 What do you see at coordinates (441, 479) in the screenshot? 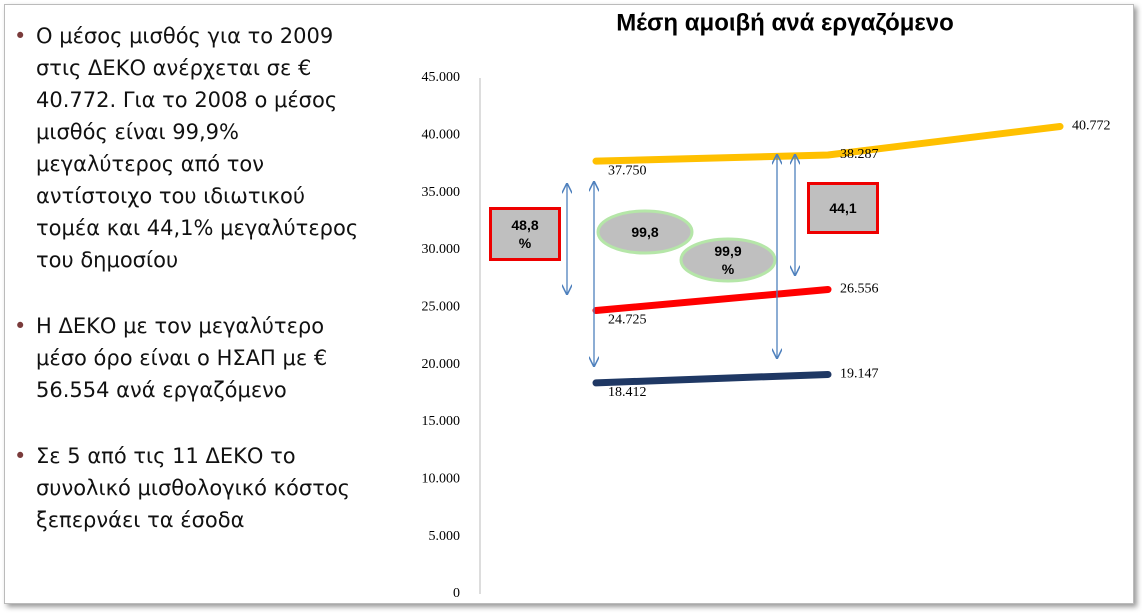
I see `y-tick-label: 10.000` at bounding box center [441, 479].